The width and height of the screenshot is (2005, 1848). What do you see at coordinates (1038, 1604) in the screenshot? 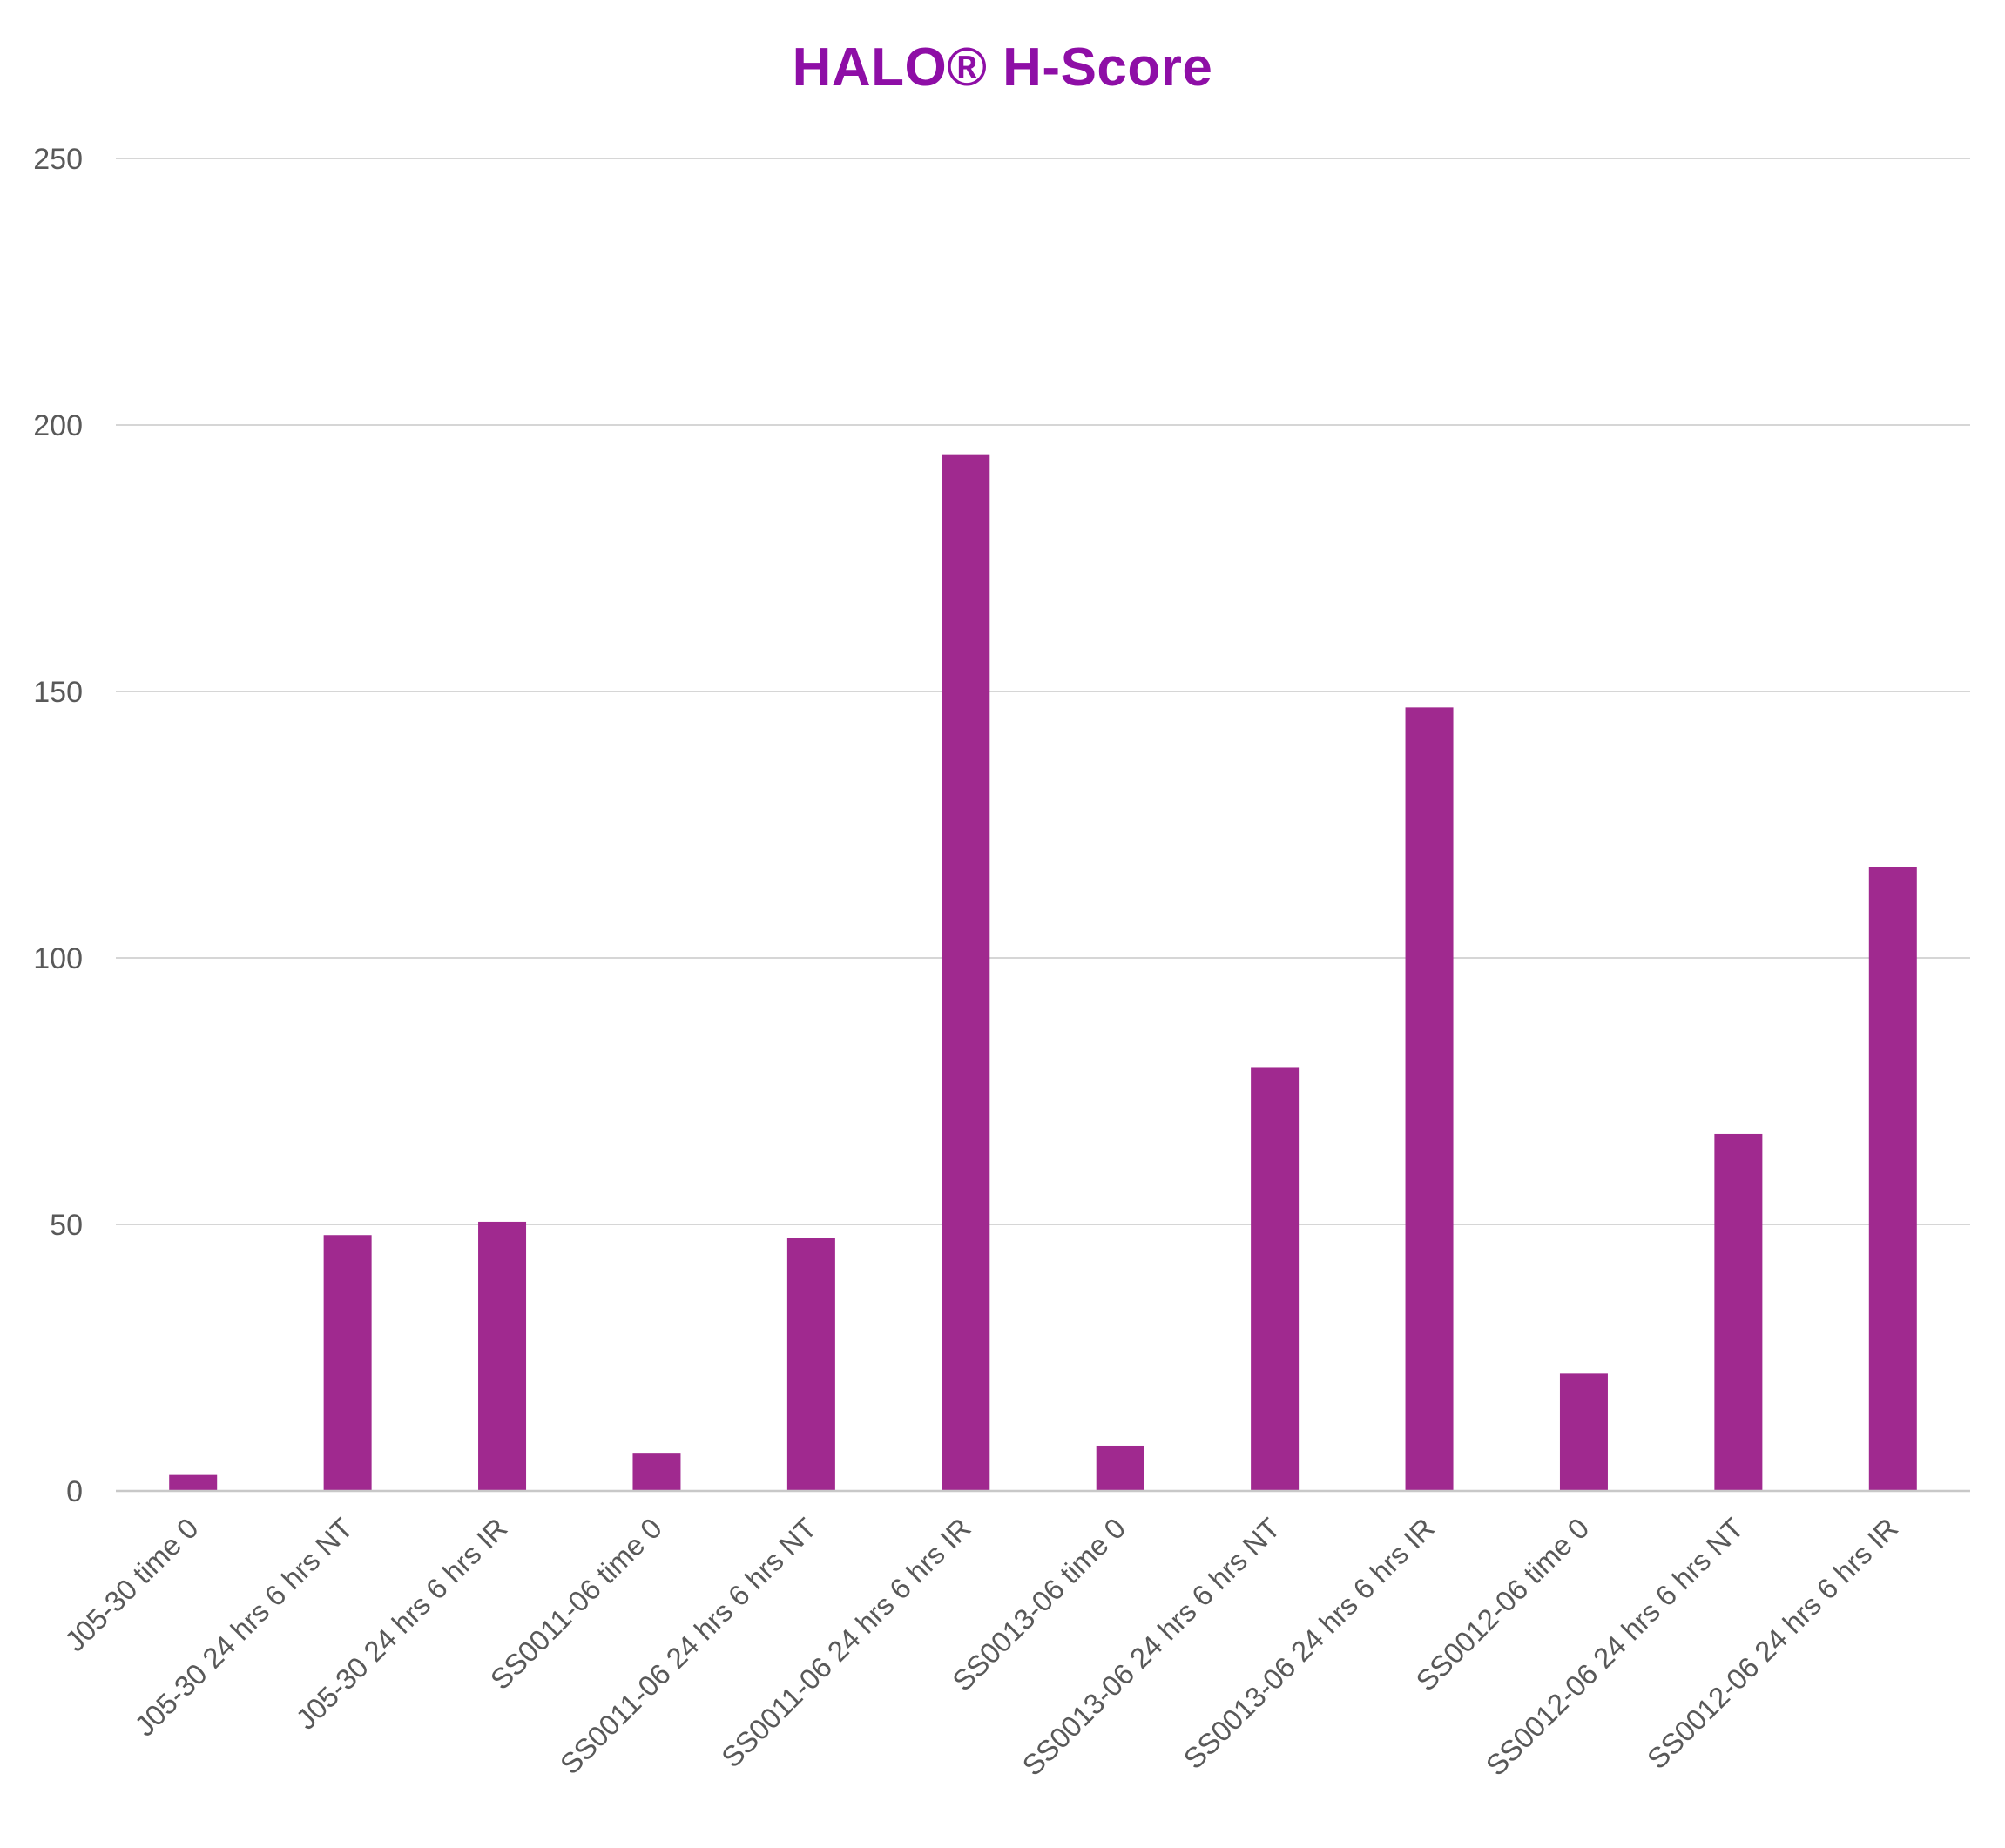
I see `x-tick-label: SS0013-06 time 0` at bounding box center [1038, 1604].